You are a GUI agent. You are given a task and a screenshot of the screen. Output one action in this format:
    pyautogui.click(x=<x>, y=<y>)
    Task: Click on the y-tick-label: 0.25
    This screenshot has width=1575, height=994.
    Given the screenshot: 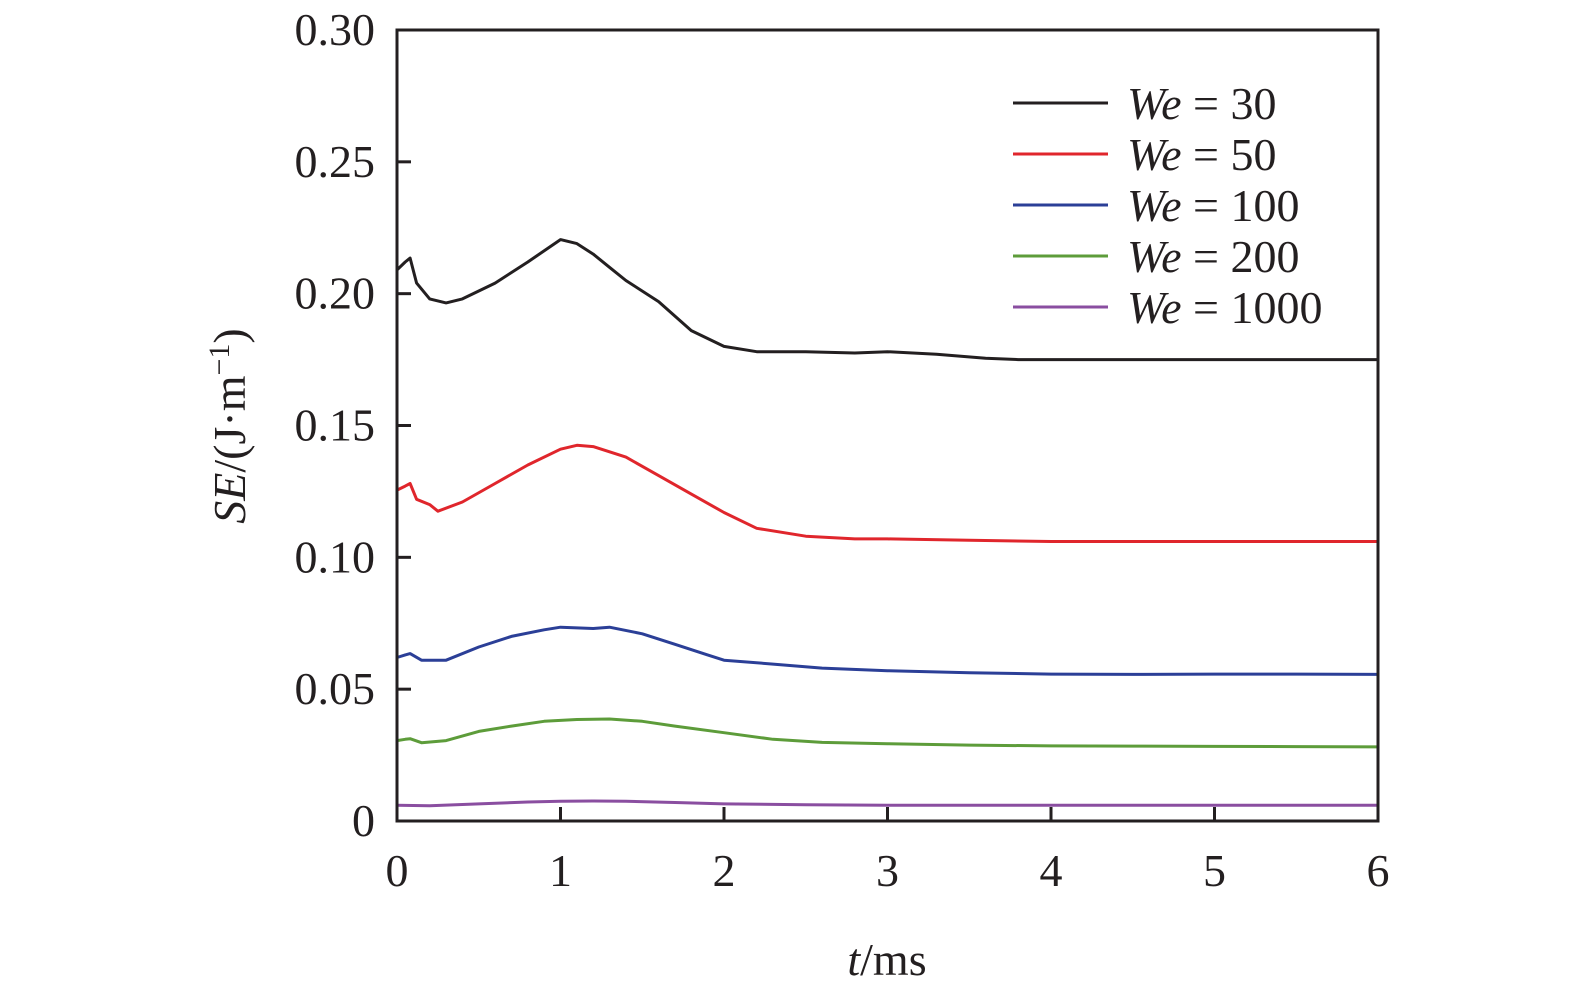 What is the action you would take?
    pyautogui.click(x=335, y=161)
    